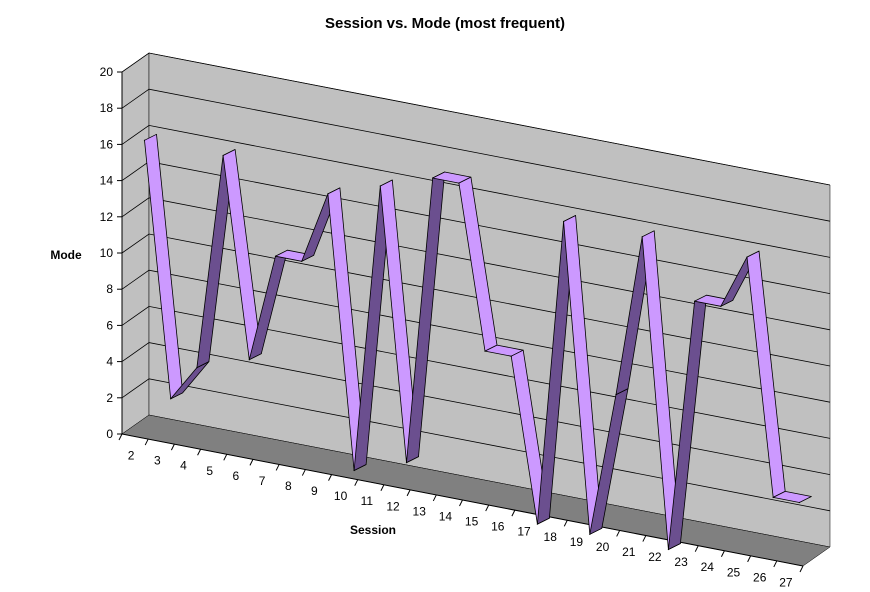 The image size is (870, 592). I want to click on x-tick-label: 4, so click(183, 466).